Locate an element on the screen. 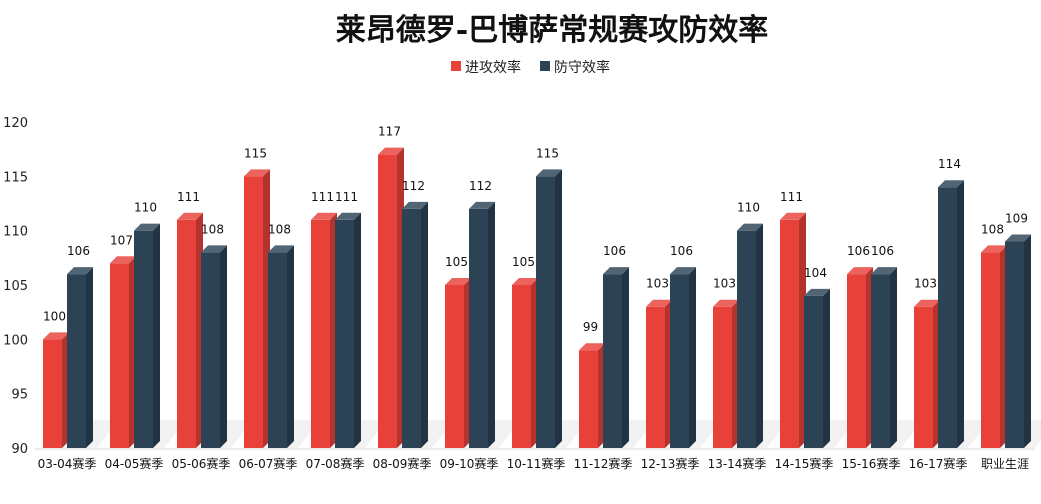  bar-offense: 108 is located at coordinates (994, 335).